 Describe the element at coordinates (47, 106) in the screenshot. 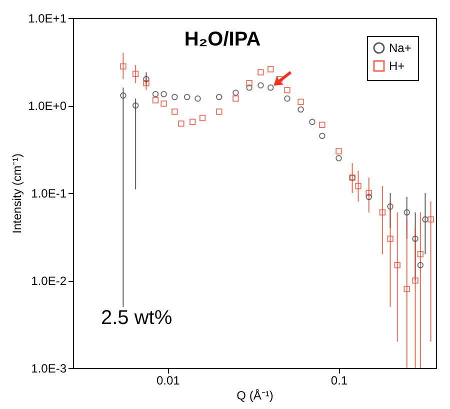

I see `y-tick-label: 1.0E+0` at that location.